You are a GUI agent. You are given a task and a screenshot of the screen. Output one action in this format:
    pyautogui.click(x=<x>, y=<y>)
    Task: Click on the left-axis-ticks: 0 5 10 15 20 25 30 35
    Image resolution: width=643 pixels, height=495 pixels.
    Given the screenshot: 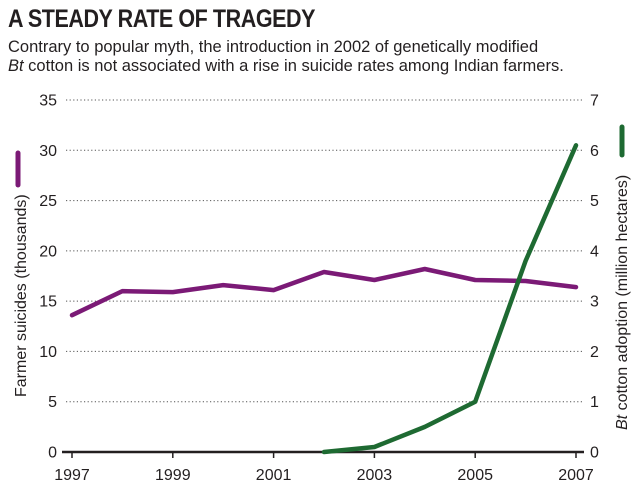 What is the action you would take?
    pyautogui.click(x=48, y=277)
    